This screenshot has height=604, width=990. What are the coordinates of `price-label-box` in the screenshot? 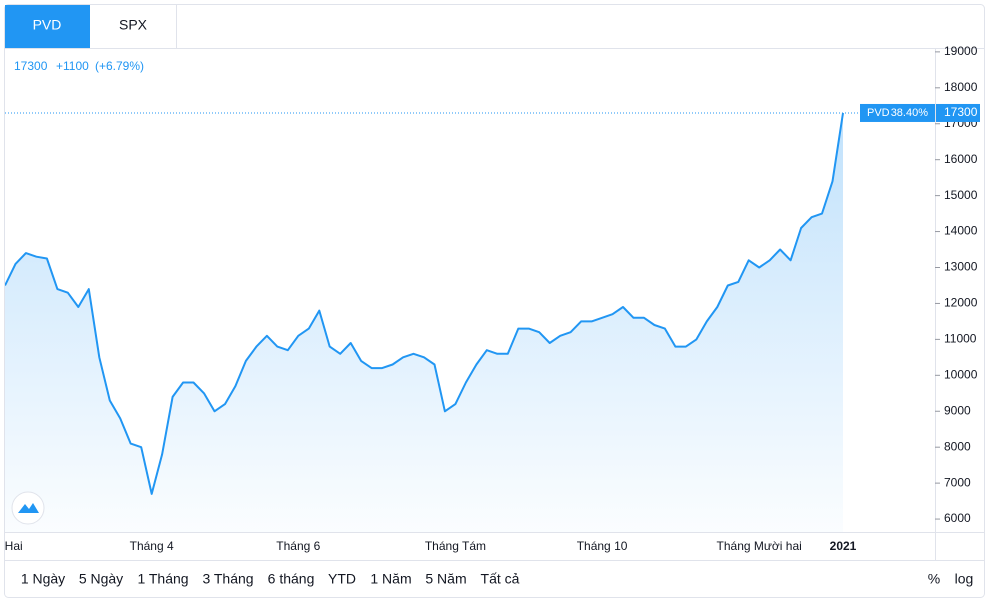 It's located at (958, 112).